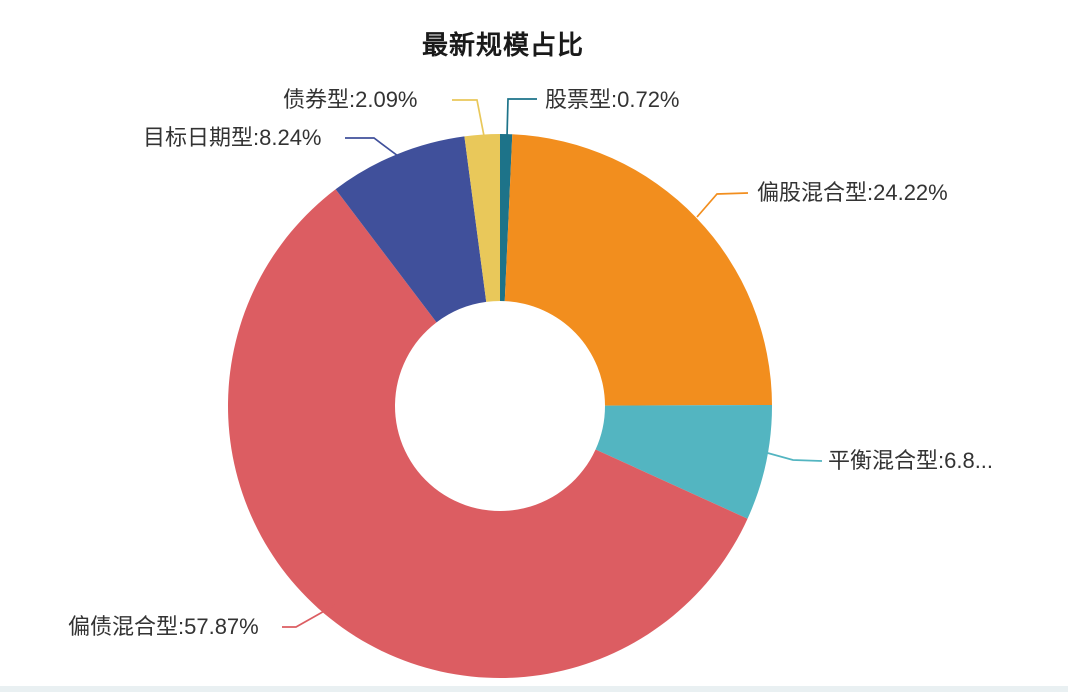 Image resolution: width=1068 pixels, height=692 pixels. Describe the element at coordinates (852, 192) in the screenshot. I see `slice-label-equity-biased-hybrid: 偏股混合型:24.22%` at that location.